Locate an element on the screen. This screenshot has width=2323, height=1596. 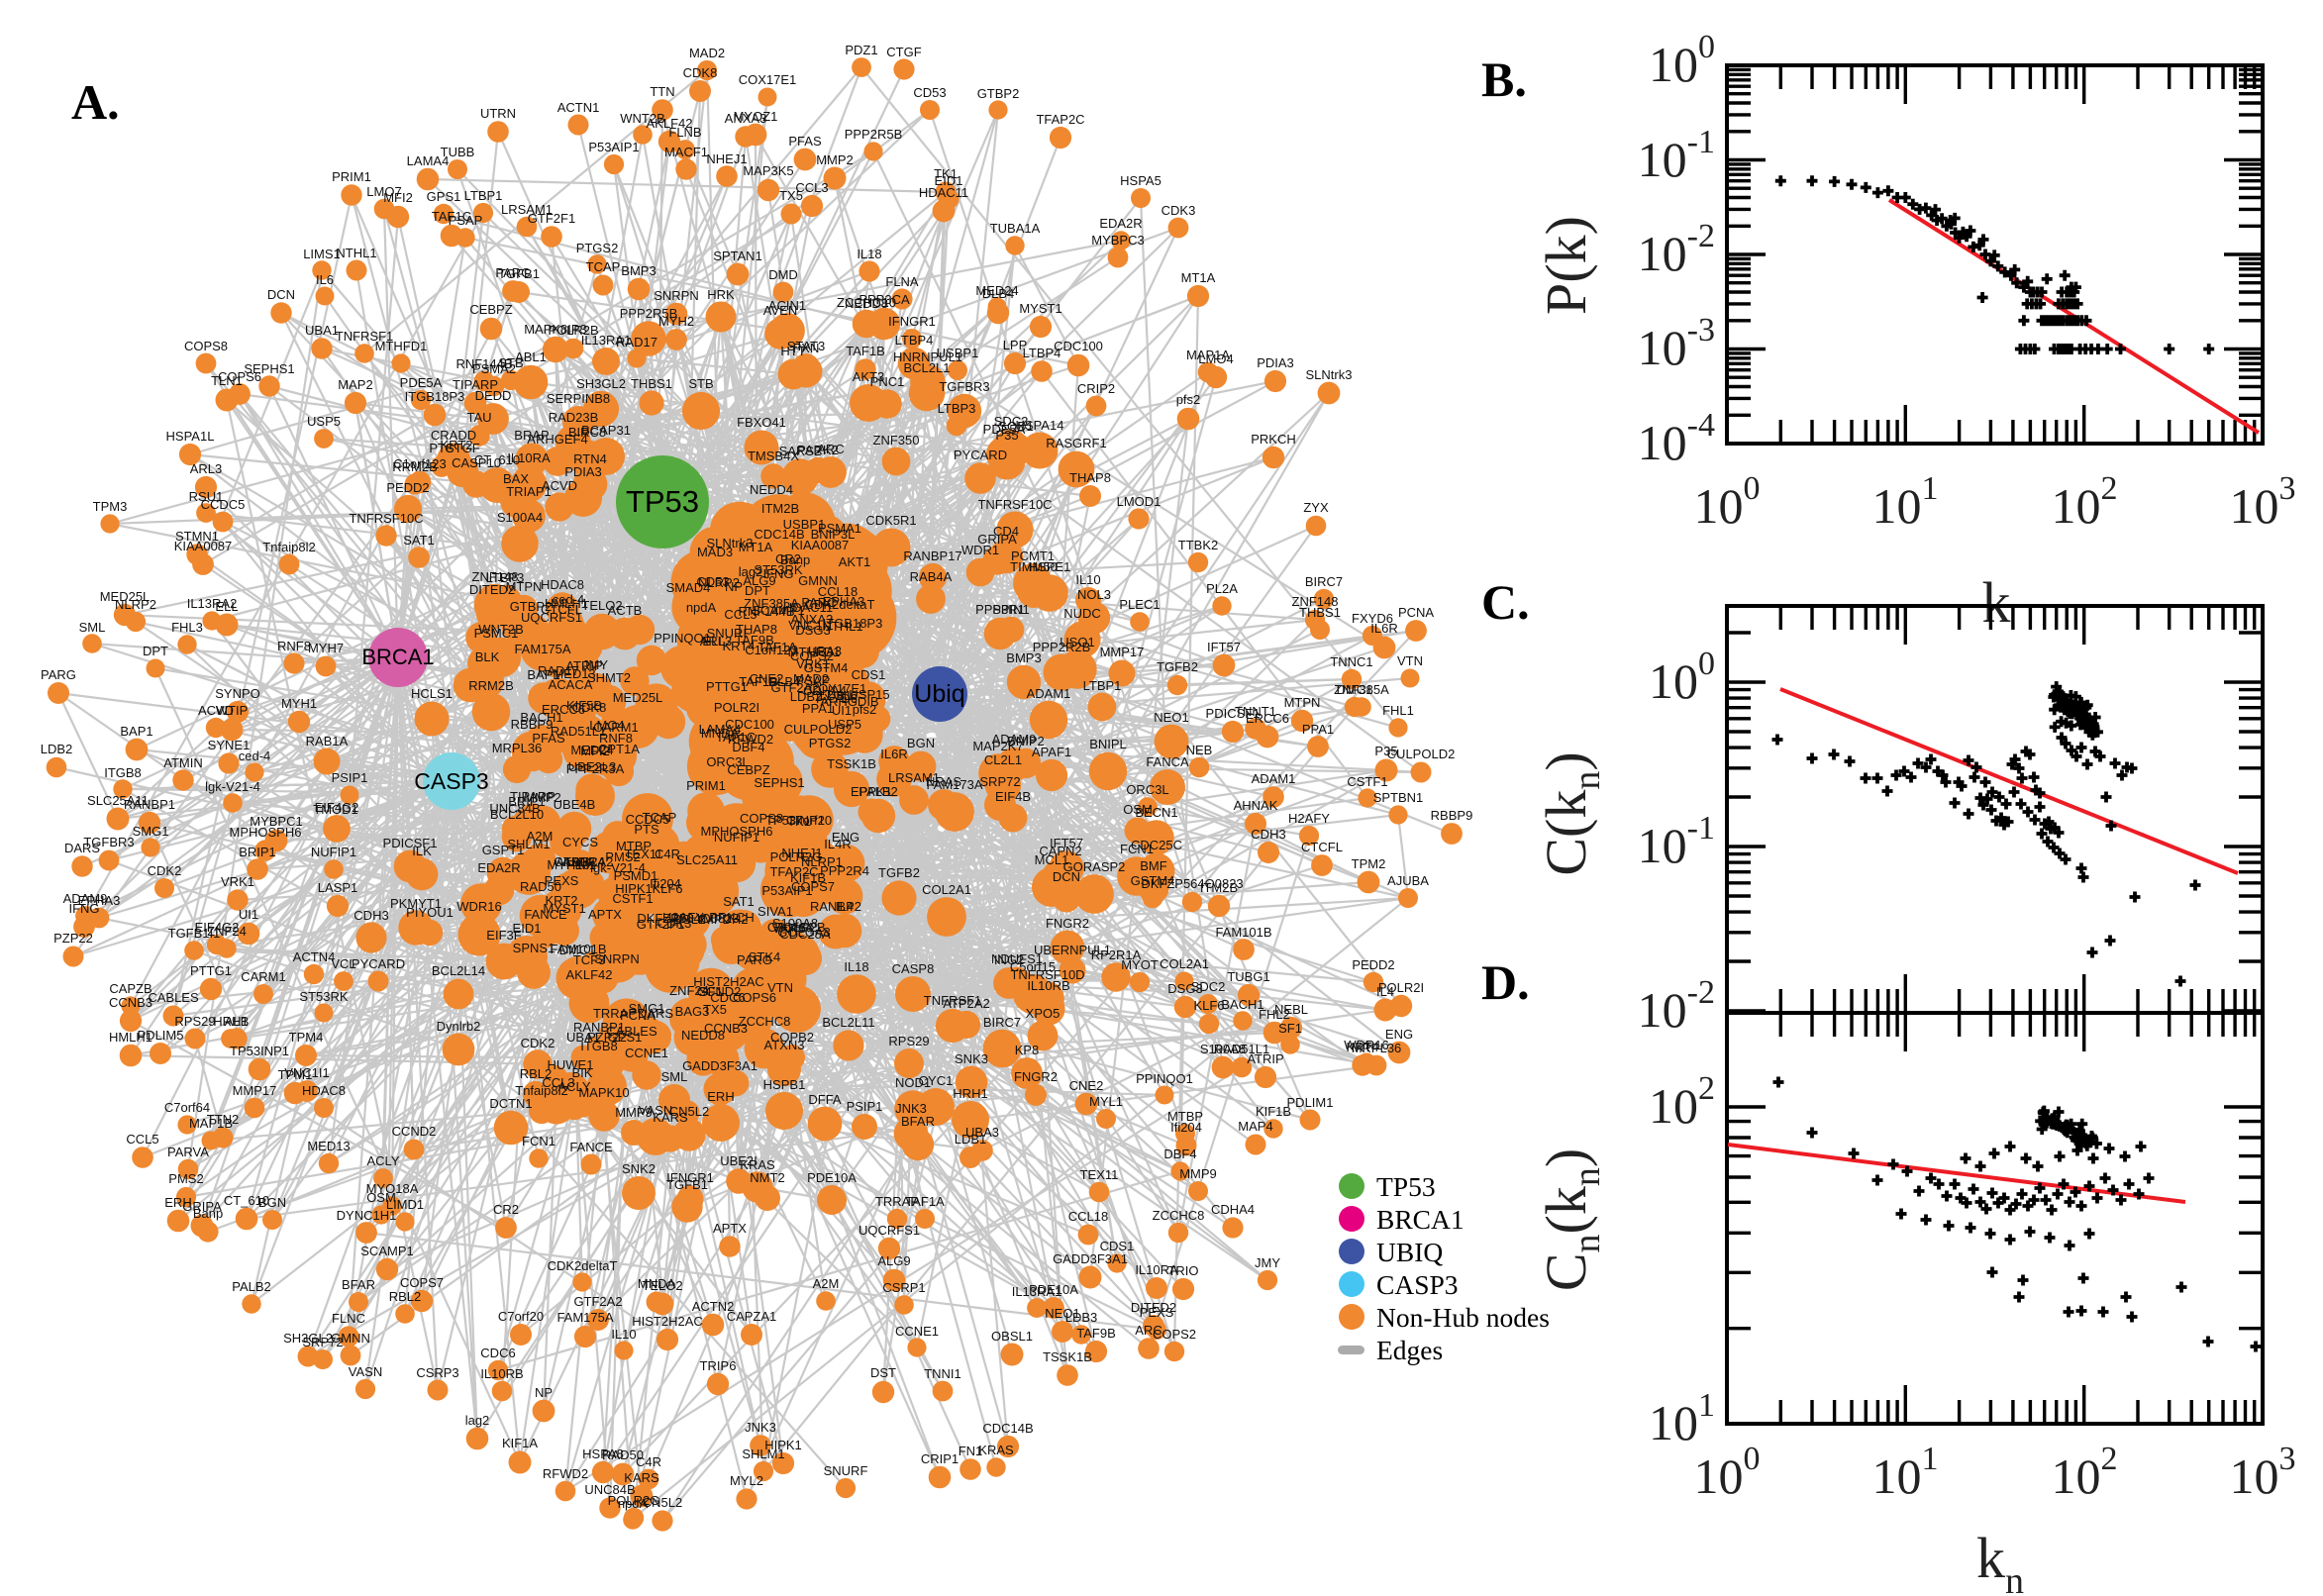
svg-text: TNFRSF10D is located at coordinates (1047, 974).